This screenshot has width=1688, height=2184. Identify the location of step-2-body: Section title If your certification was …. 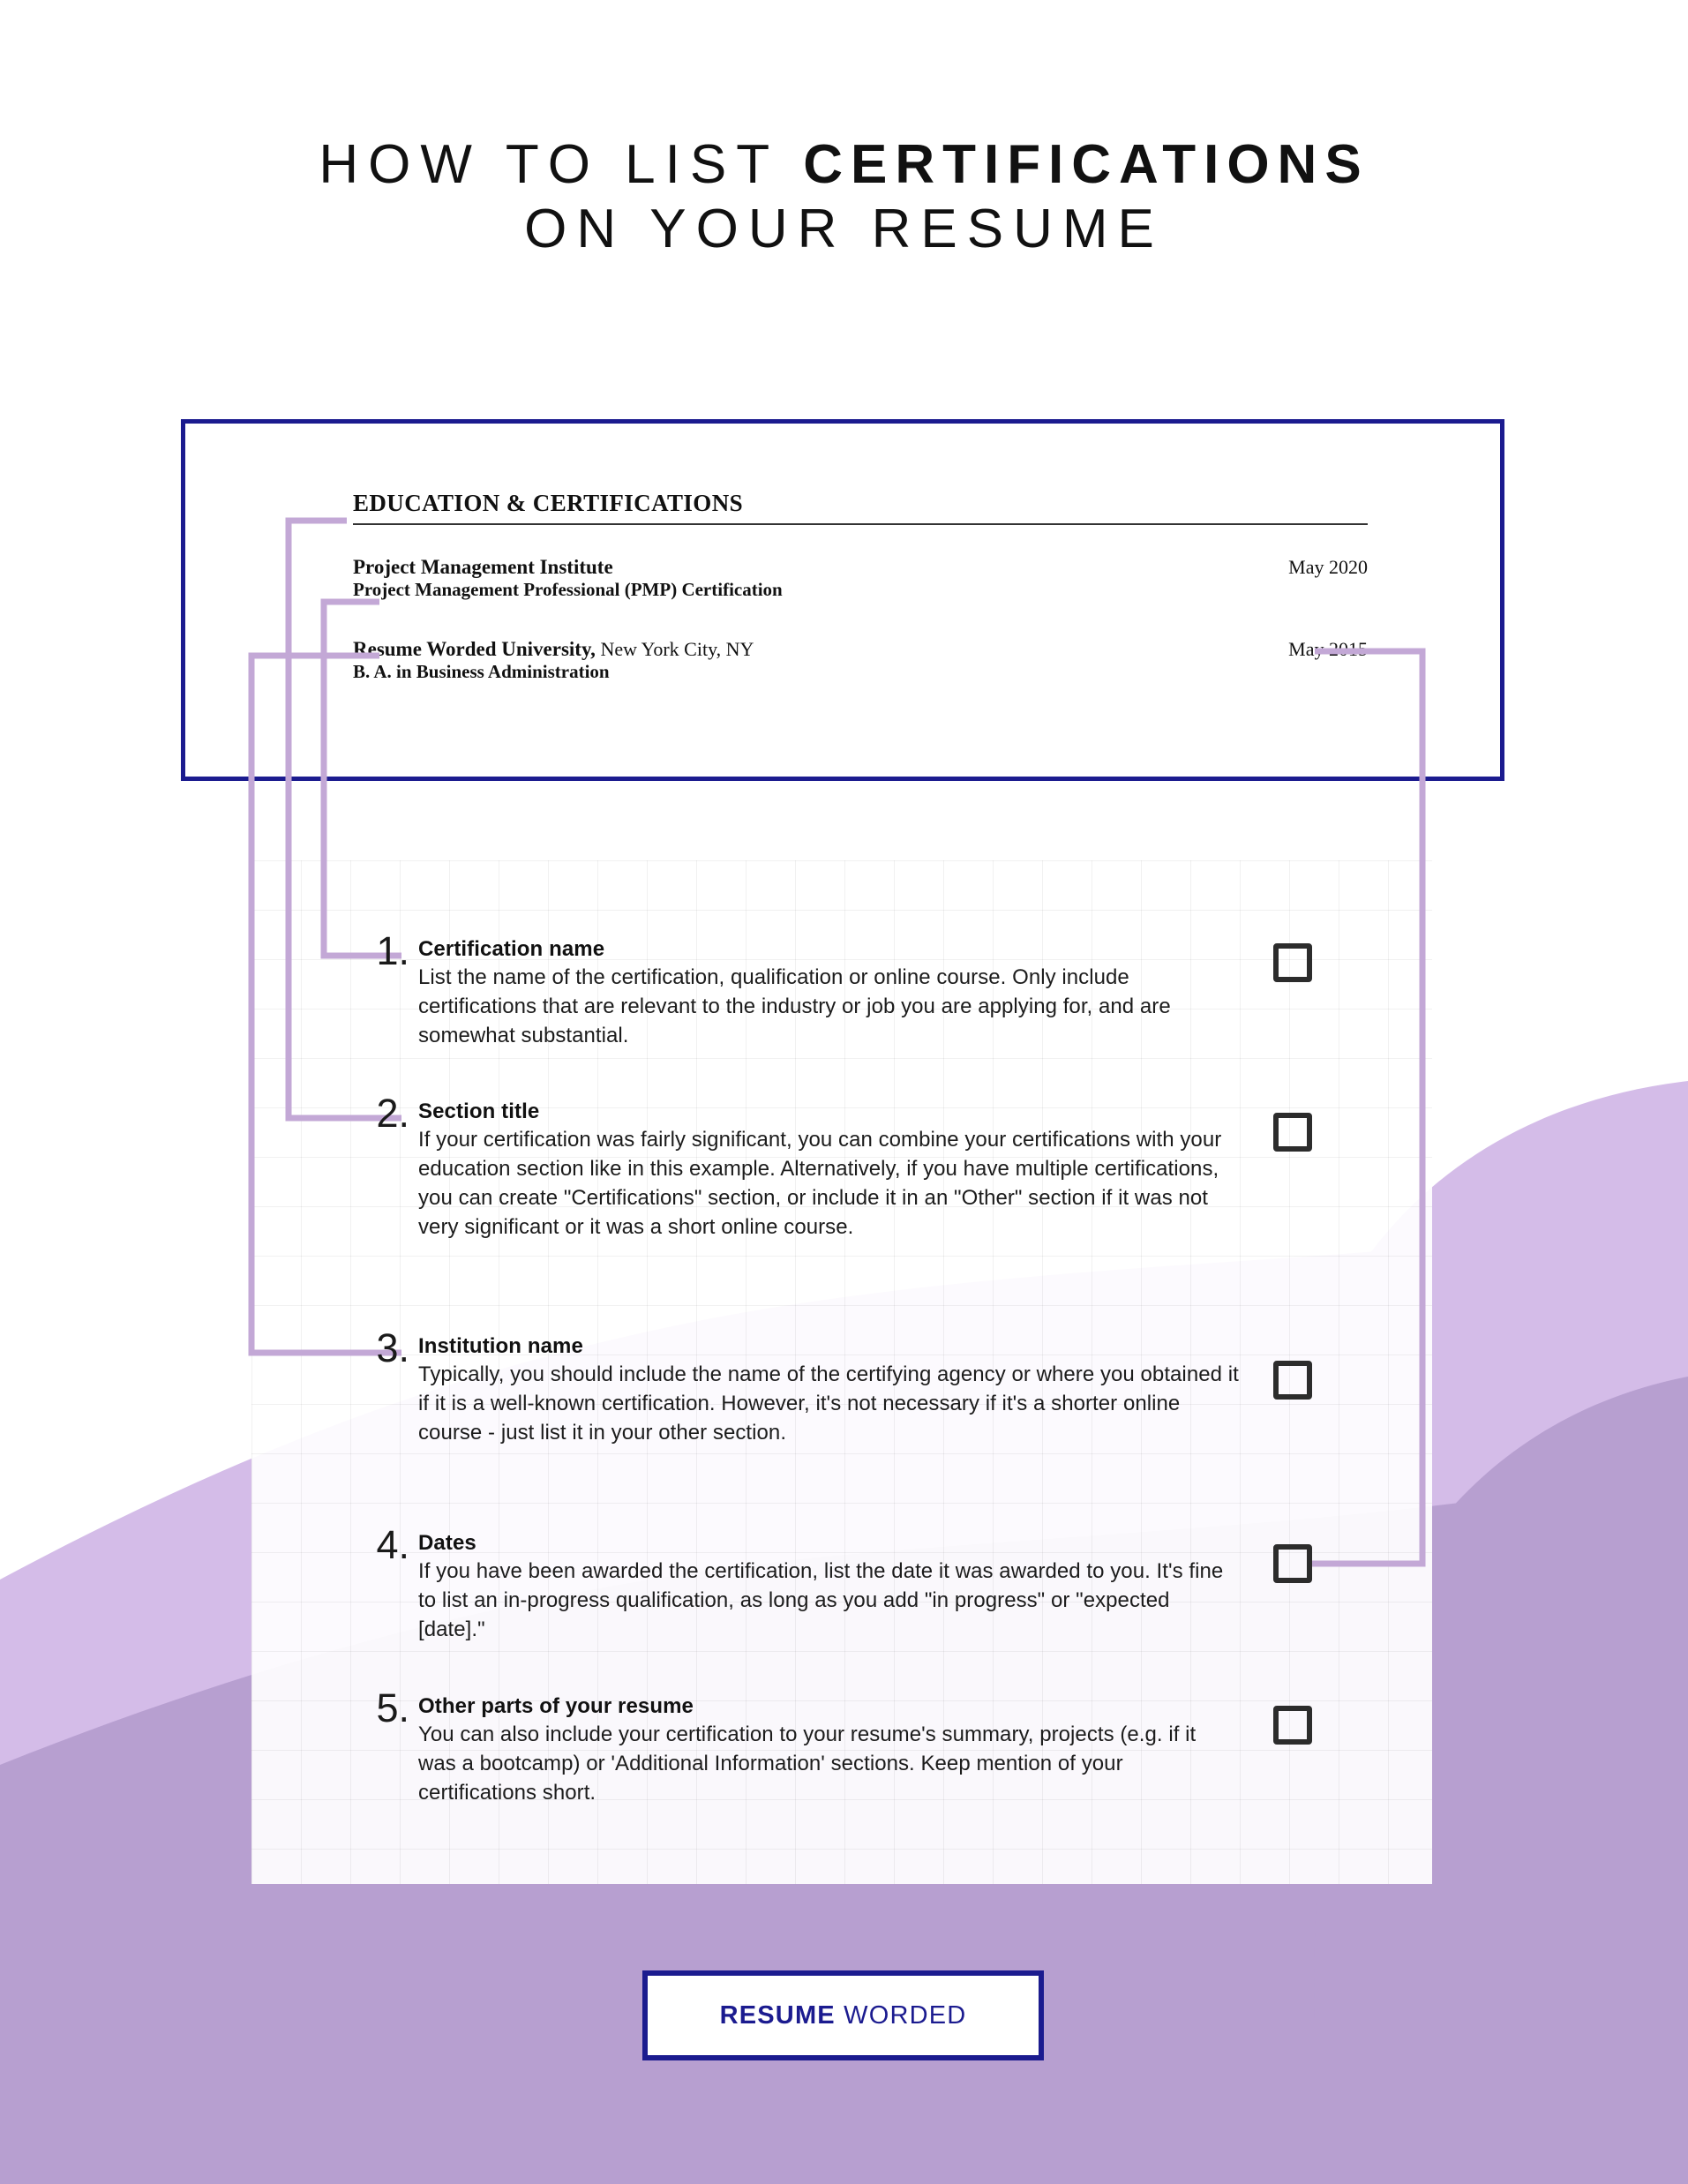
(829, 1171).